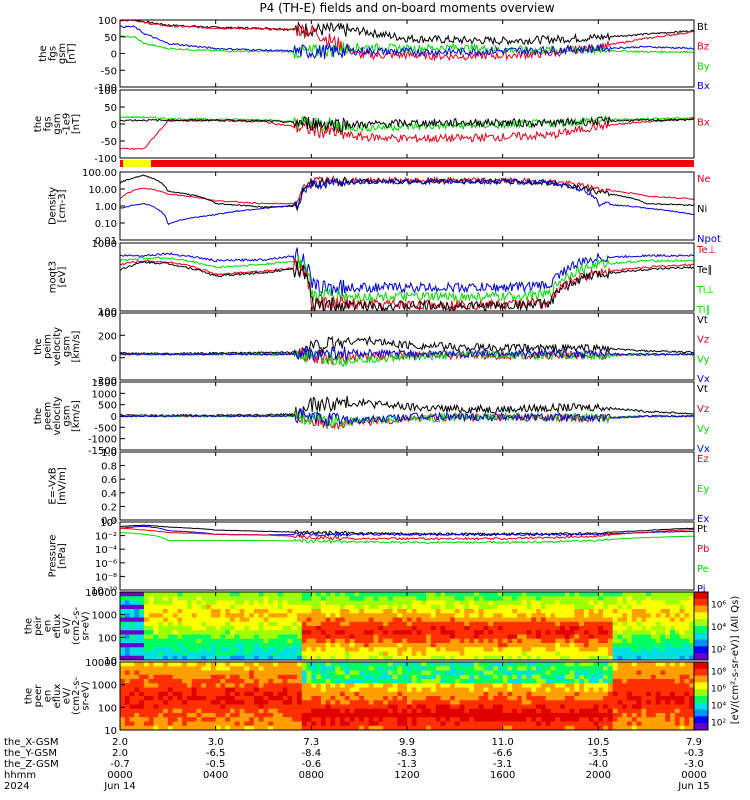 The height and width of the screenshot is (800, 750). Describe the element at coordinates (694, 764) in the screenshot. I see `footer-value: -3.0` at that location.